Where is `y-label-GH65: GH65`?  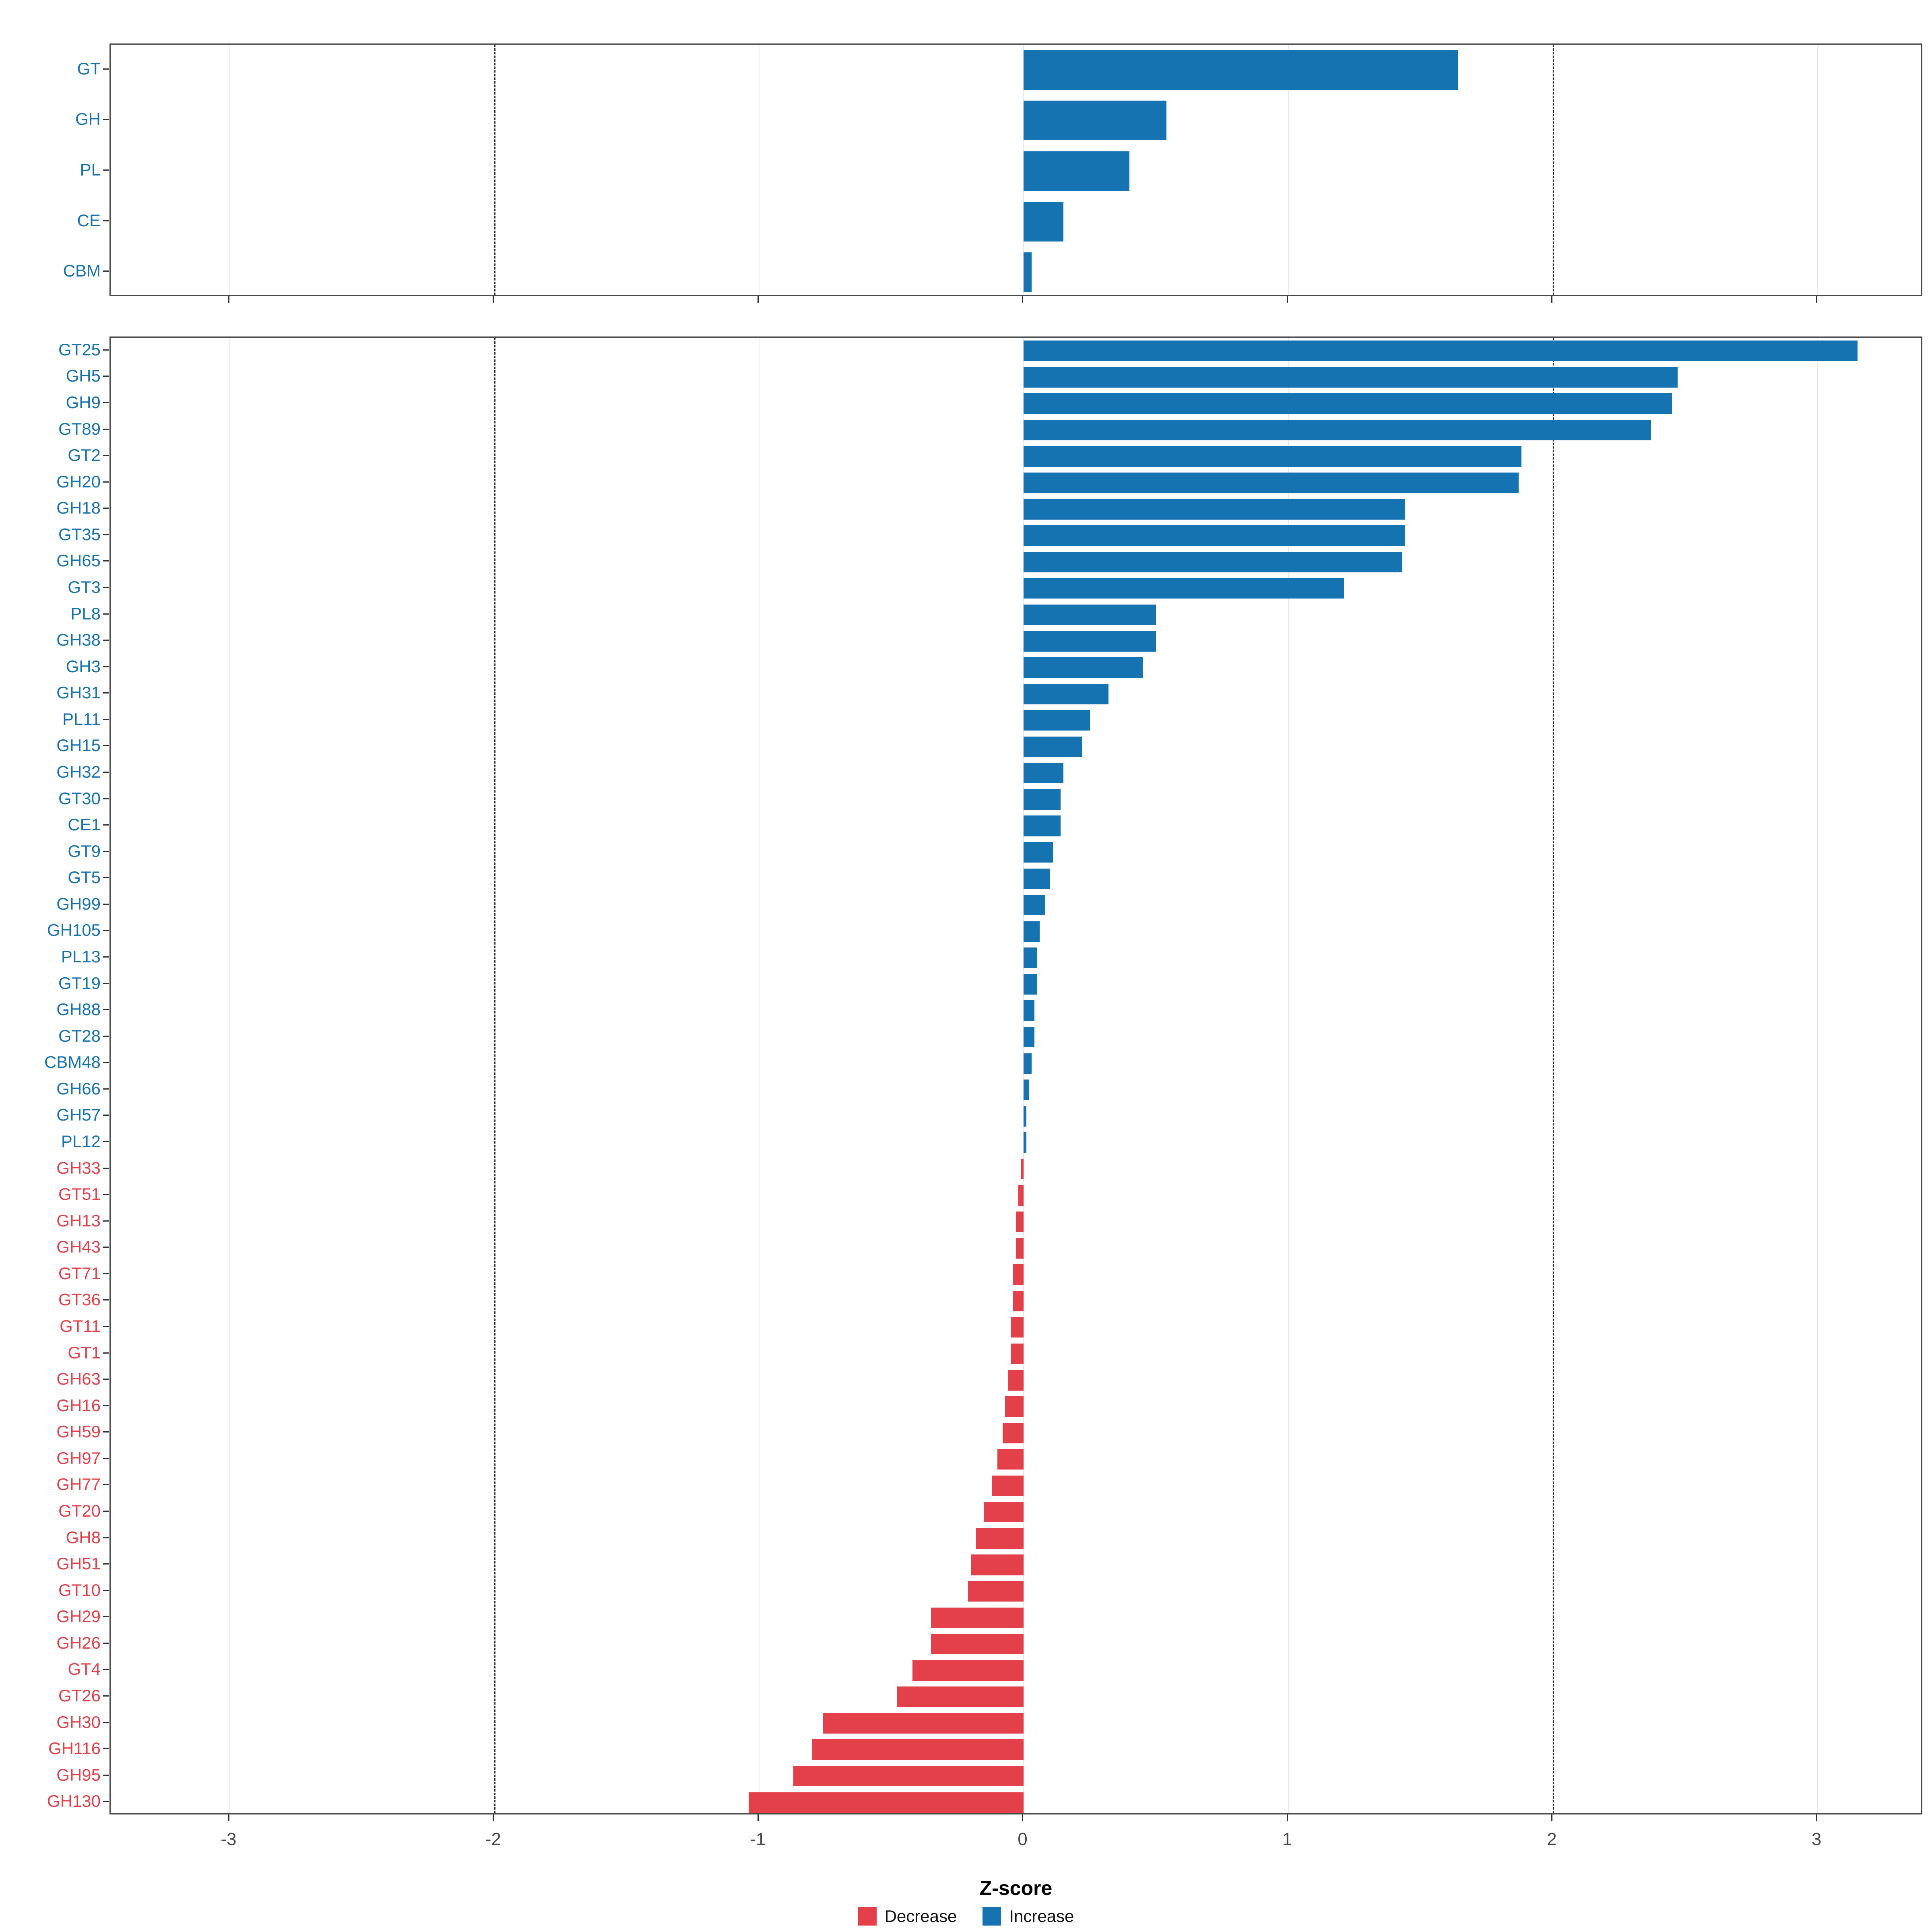
y-label-GH65: GH65 is located at coordinates (78, 560).